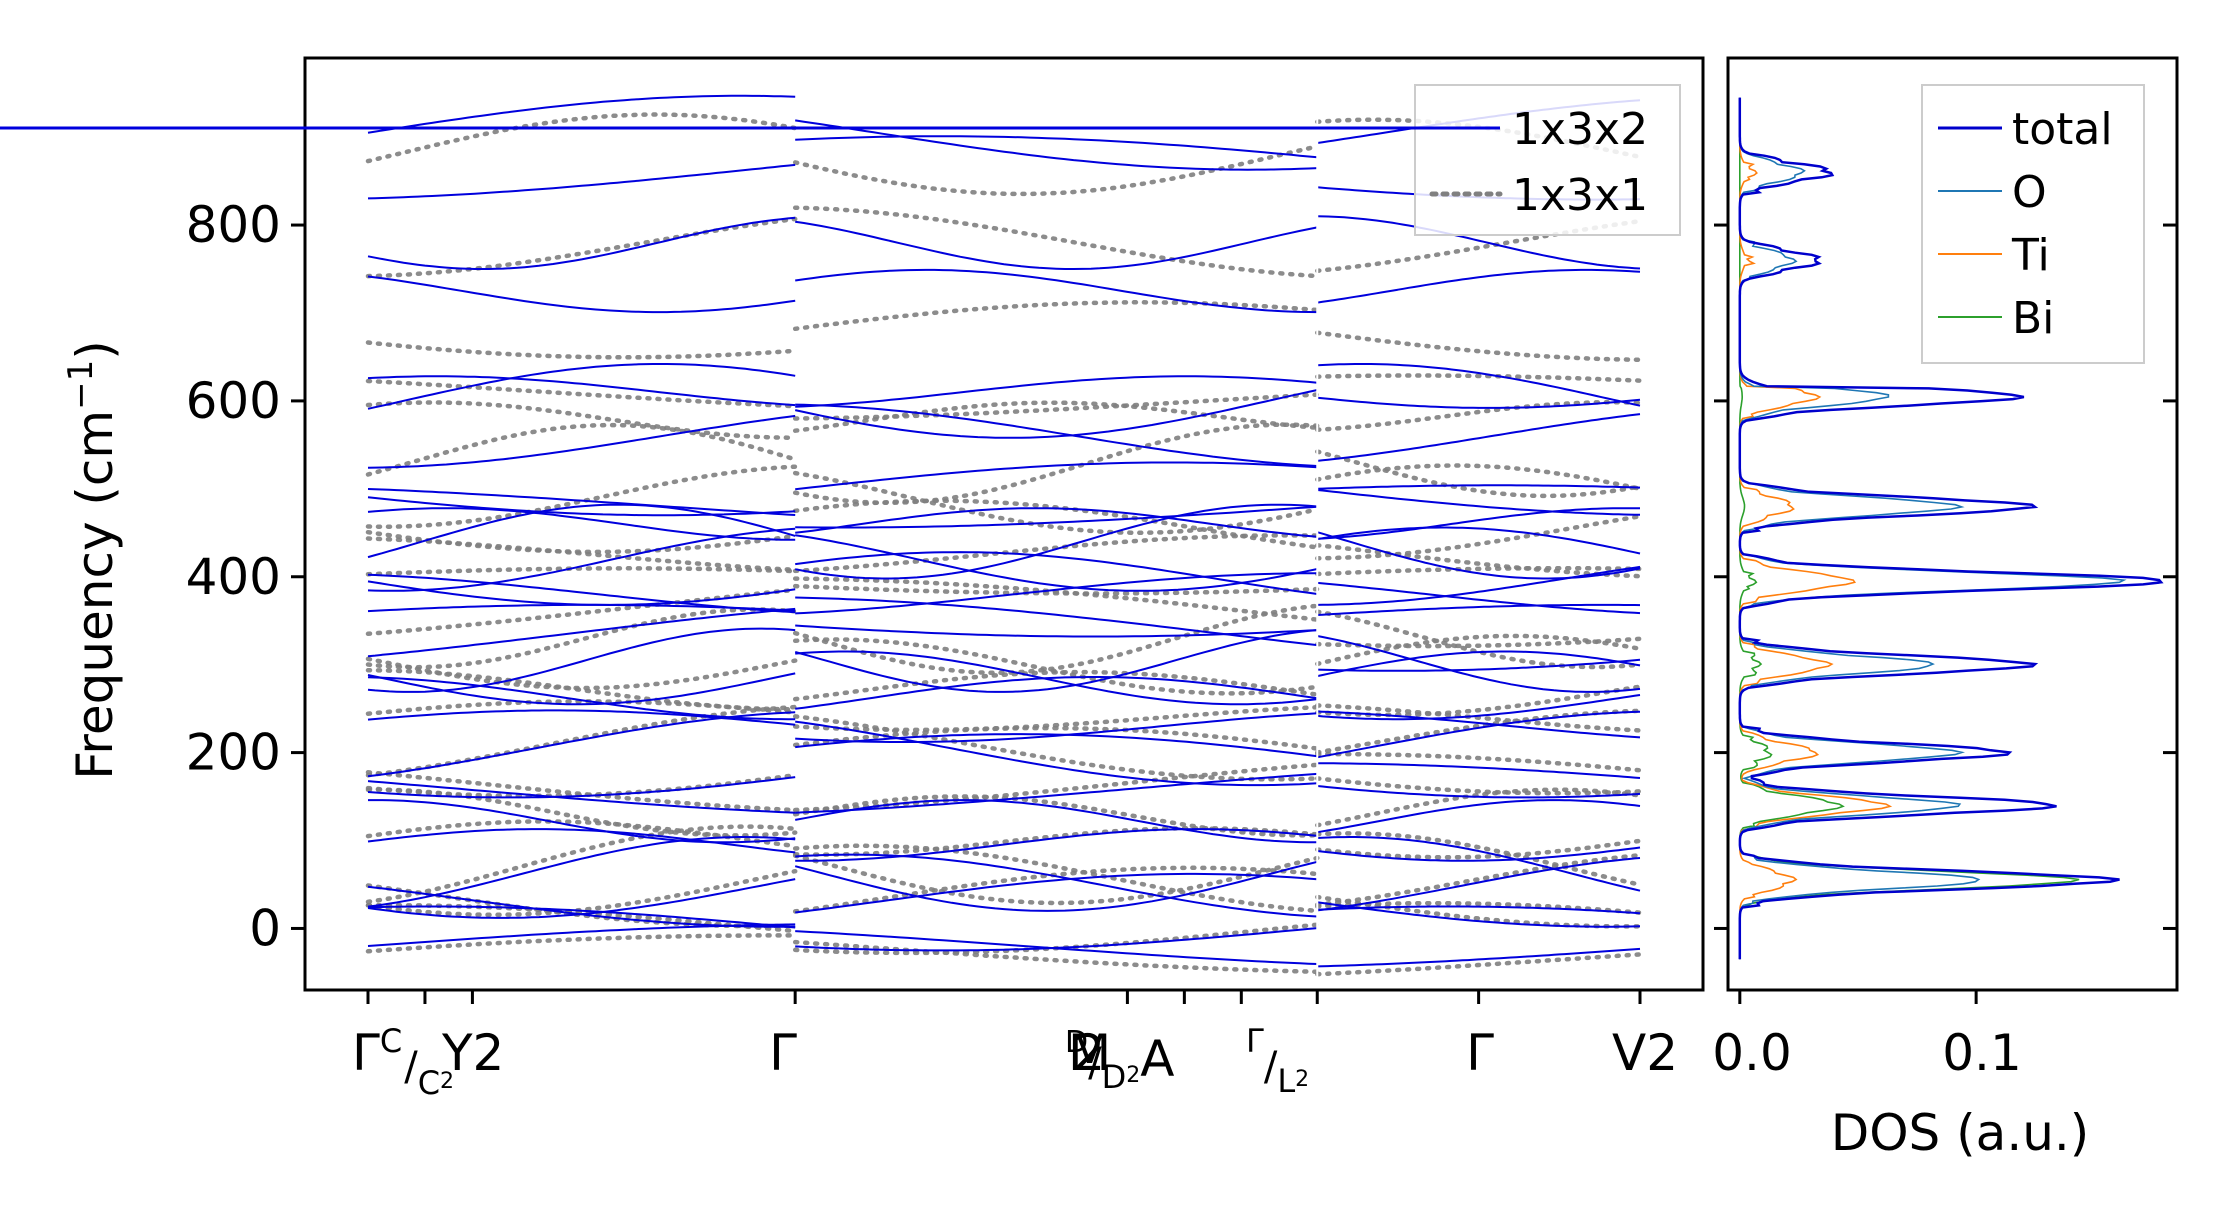  What do you see at coordinates (1580, 195) in the screenshot?
I see `legend-label-1x3x1: 1x3x1` at bounding box center [1580, 195].